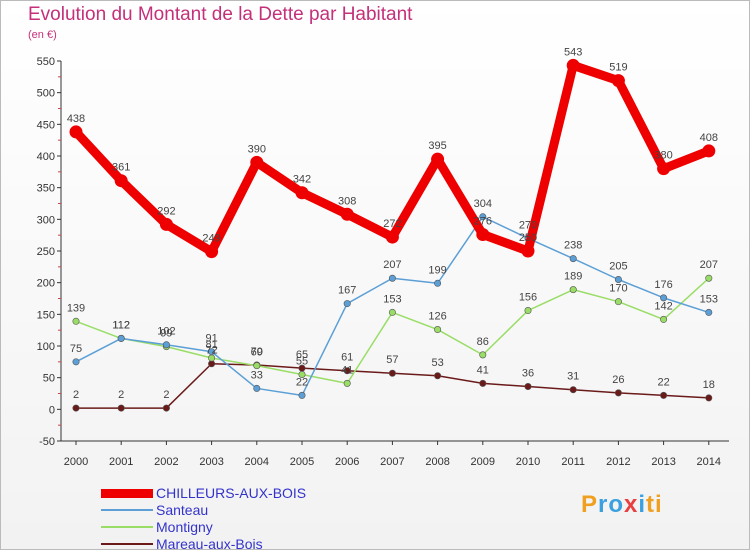 This screenshot has width=750, height=550. What do you see at coordinates (211, 239) in the screenshot?
I see `data-label: 249` at bounding box center [211, 239].